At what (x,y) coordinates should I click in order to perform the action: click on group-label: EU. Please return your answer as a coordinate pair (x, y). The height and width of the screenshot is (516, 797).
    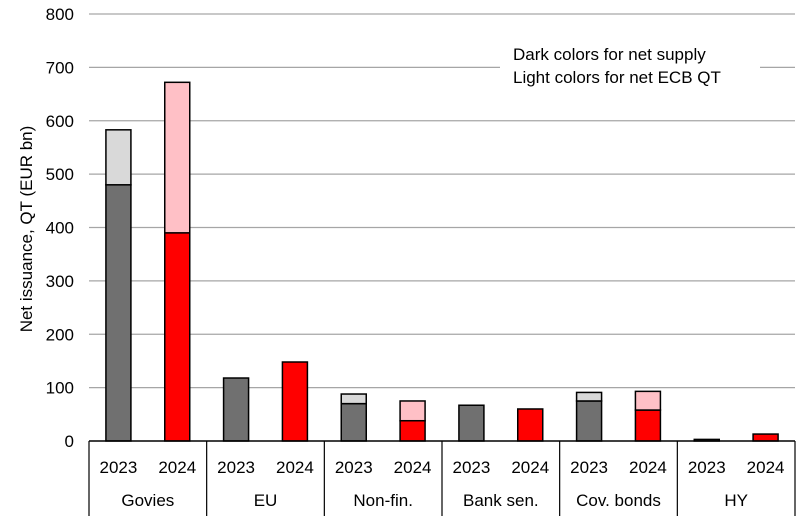
    Looking at the image, I should click on (266, 500).